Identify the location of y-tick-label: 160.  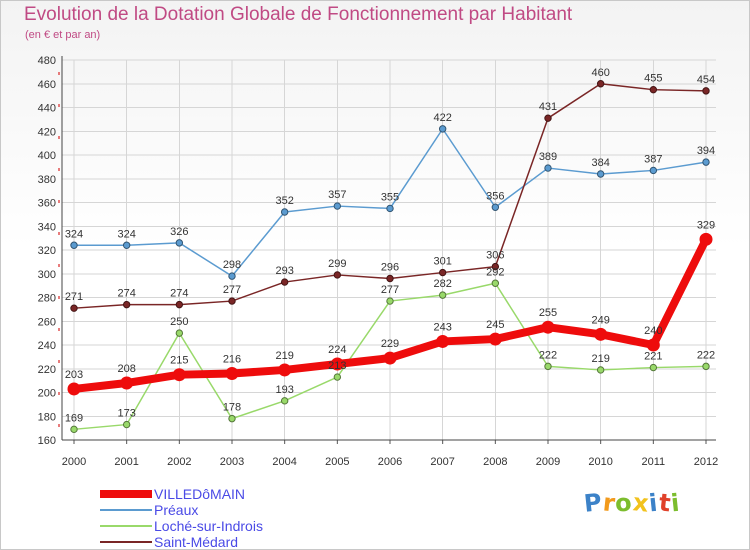
(47, 441).